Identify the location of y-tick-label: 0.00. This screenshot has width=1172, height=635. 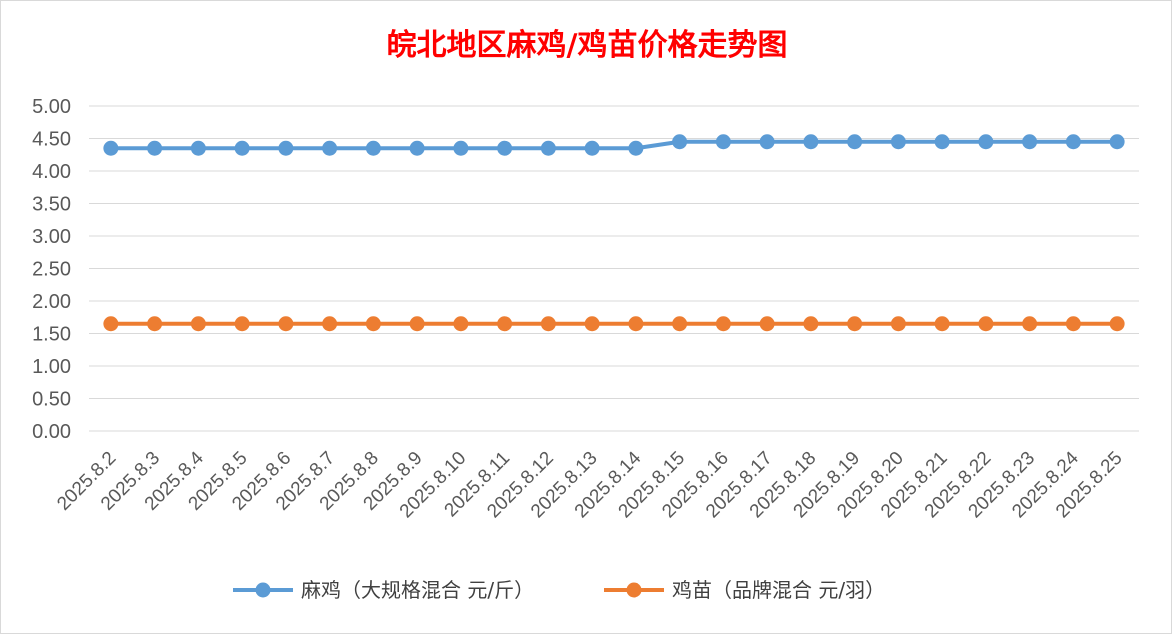
(51, 432).